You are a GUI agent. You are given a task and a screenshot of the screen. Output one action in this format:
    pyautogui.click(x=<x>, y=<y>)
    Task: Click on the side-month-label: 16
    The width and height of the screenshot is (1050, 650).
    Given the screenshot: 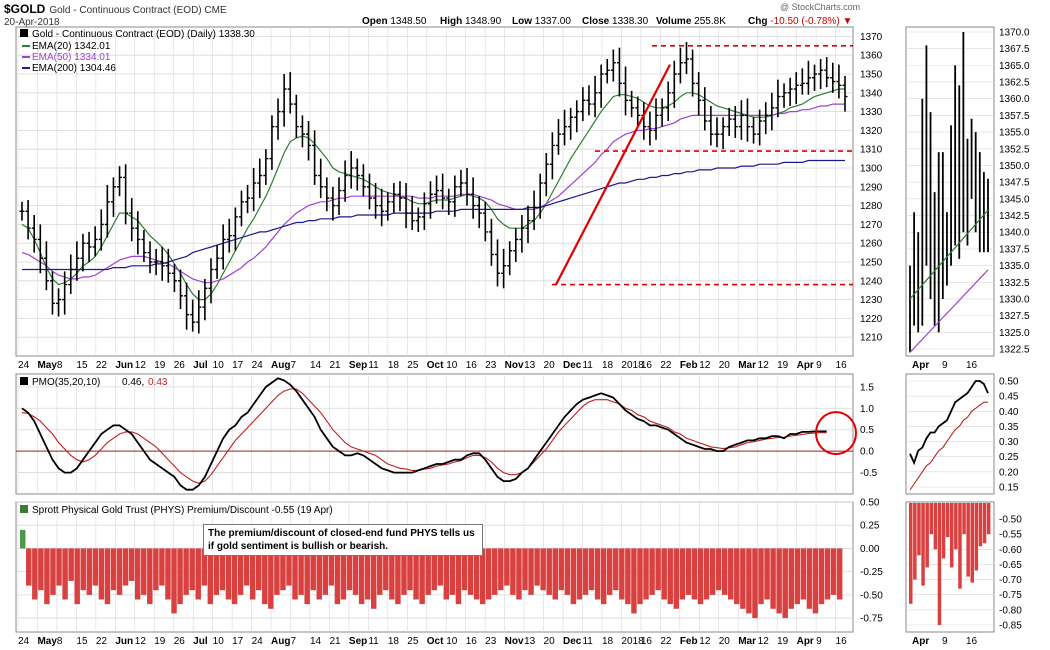 What is the action you would take?
    pyautogui.click(x=972, y=365)
    